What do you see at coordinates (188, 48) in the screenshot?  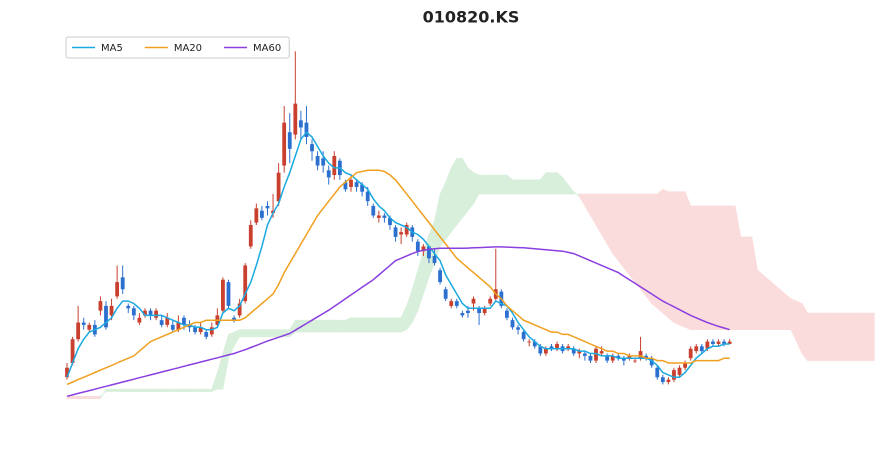 I see `legend-label: MA20` at bounding box center [188, 48].